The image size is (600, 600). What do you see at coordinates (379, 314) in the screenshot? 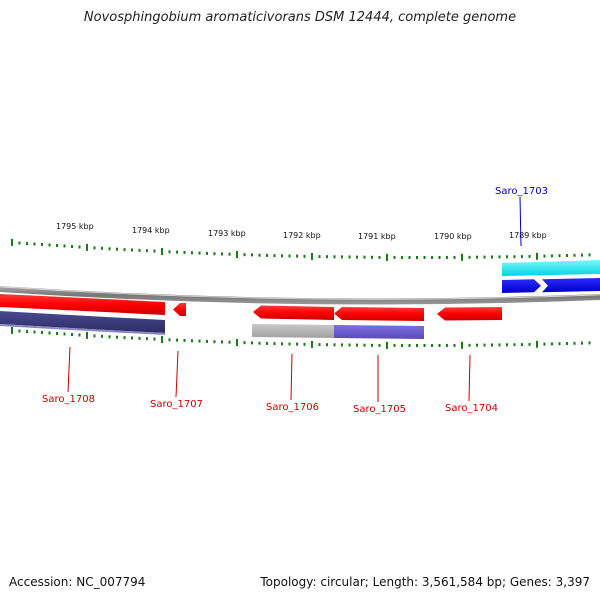
I see `gene-saro-1705-arrow` at bounding box center [379, 314].